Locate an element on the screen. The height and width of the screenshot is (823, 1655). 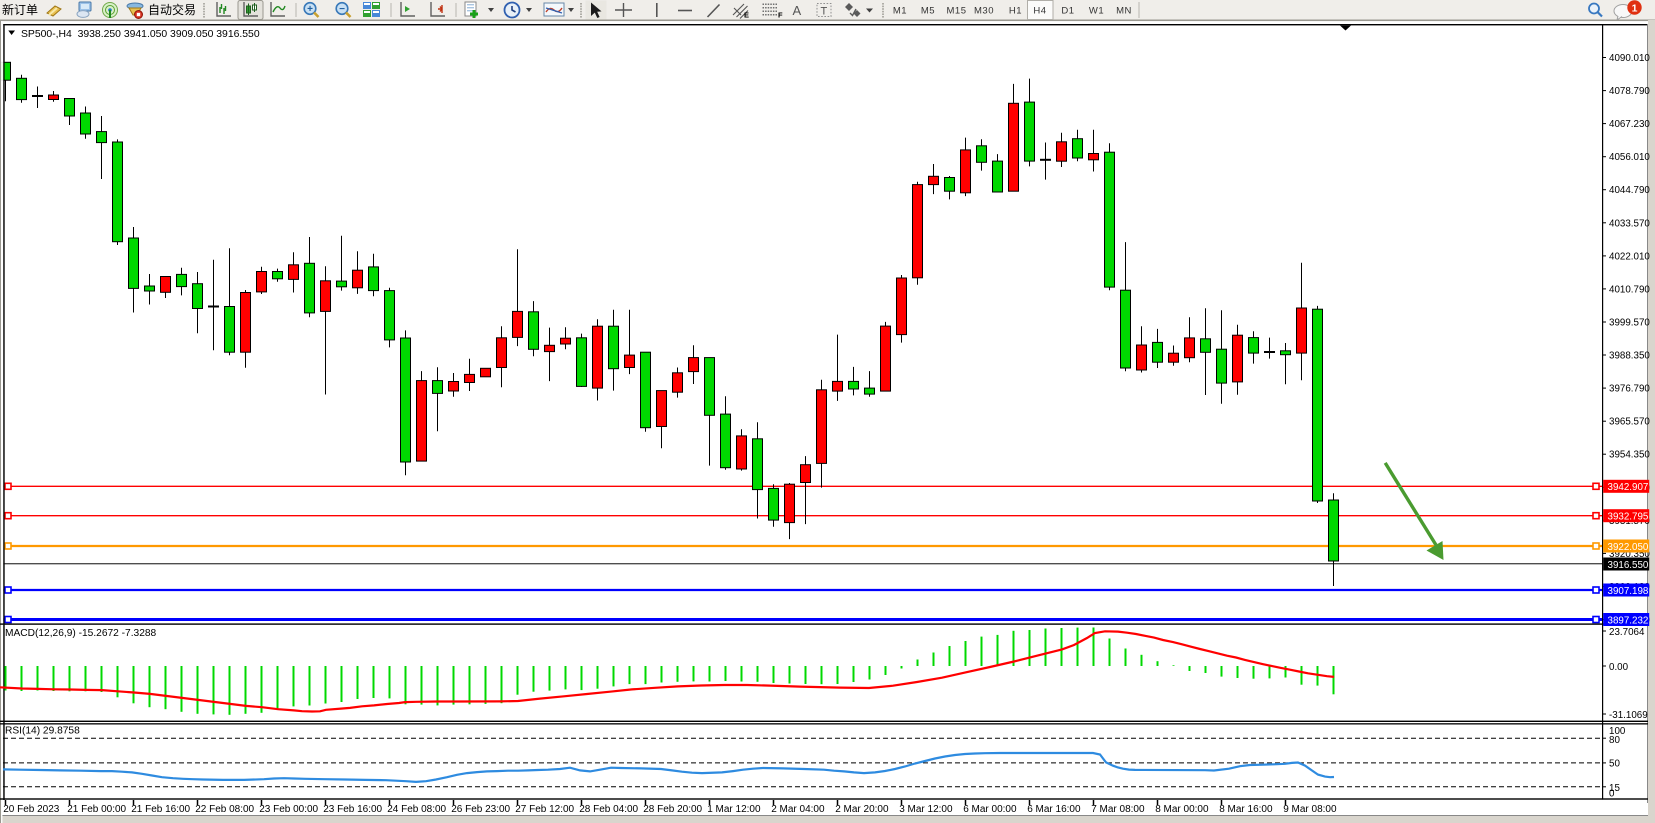
svg-text: 27 Feb 12:00 is located at coordinates (544, 809).